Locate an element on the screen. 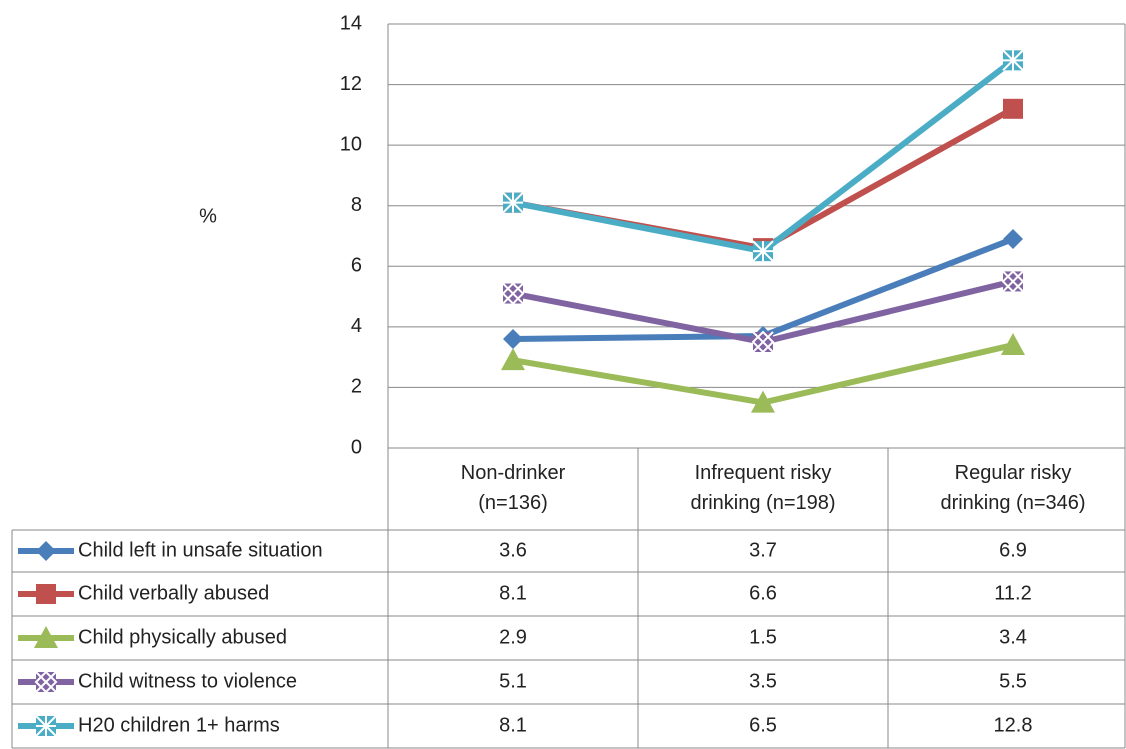  x-tick-label: Infrequent risky drinking (n=198) is located at coordinates (762, 488).